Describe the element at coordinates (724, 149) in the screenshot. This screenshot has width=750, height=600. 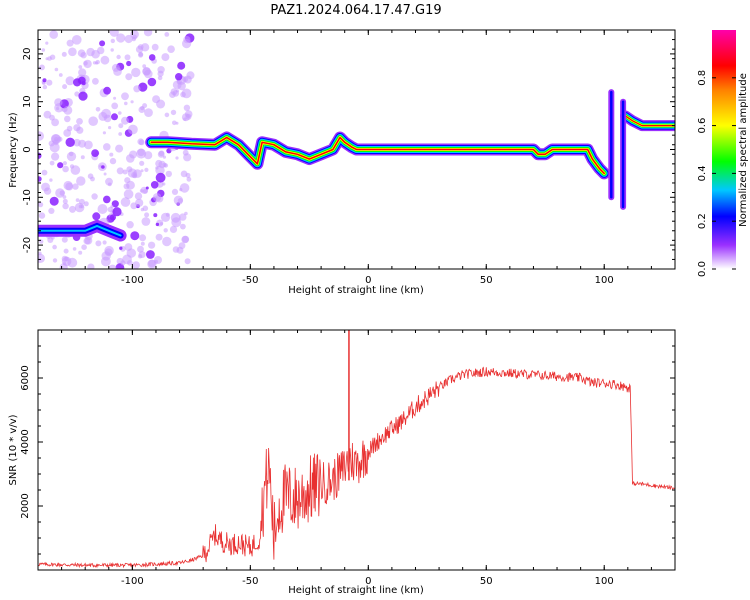
I see `colorbar-gradient` at that location.